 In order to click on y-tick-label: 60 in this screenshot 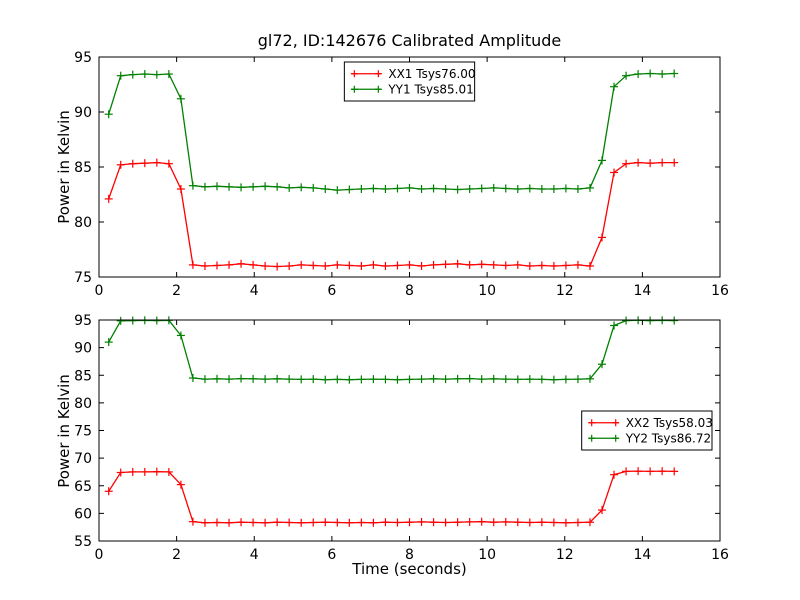, I will do `click(83, 514)`.